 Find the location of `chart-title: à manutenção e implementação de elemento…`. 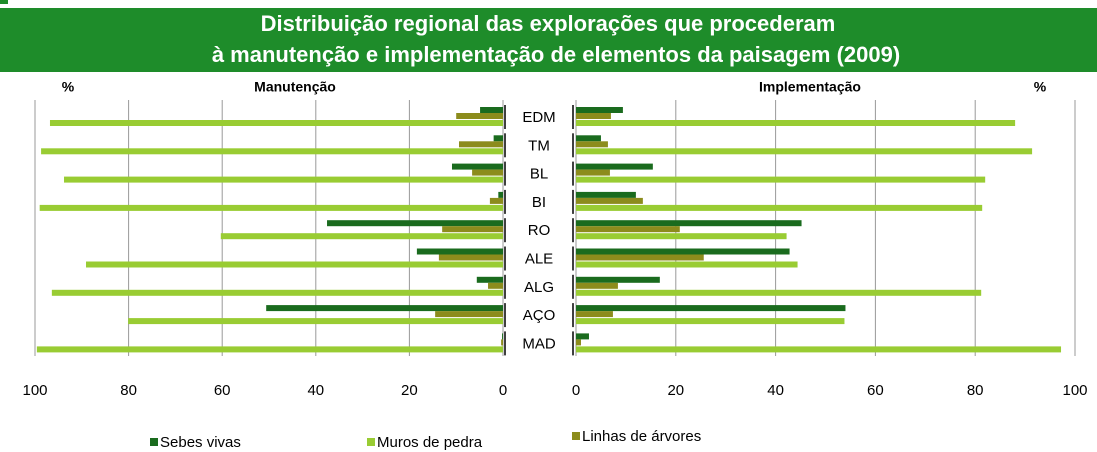

chart-title: à manutenção e implementação de elemento… is located at coordinates (556, 54).